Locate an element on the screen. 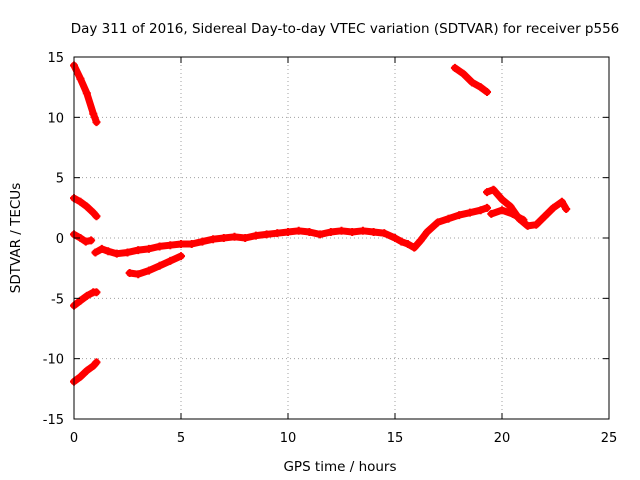 This screenshot has height=480, width=640. x-tick-label: 5 is located at coordinates (181, 438).